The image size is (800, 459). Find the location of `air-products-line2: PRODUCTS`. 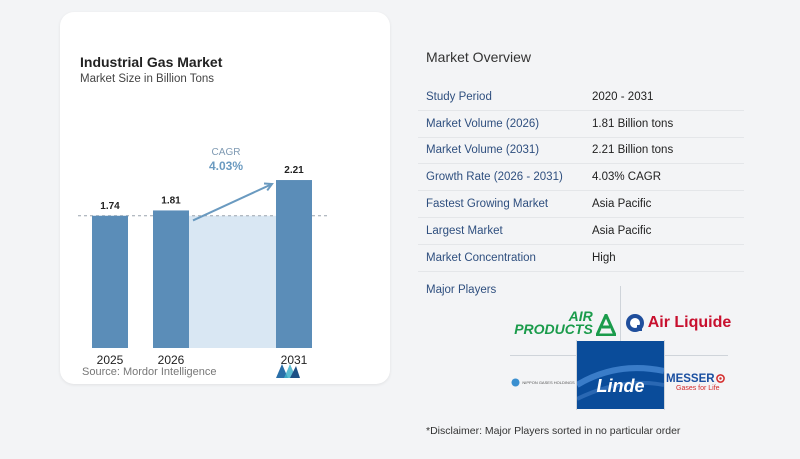

air-products-line2: PRODUCTS is located at coordinates (553, 329).